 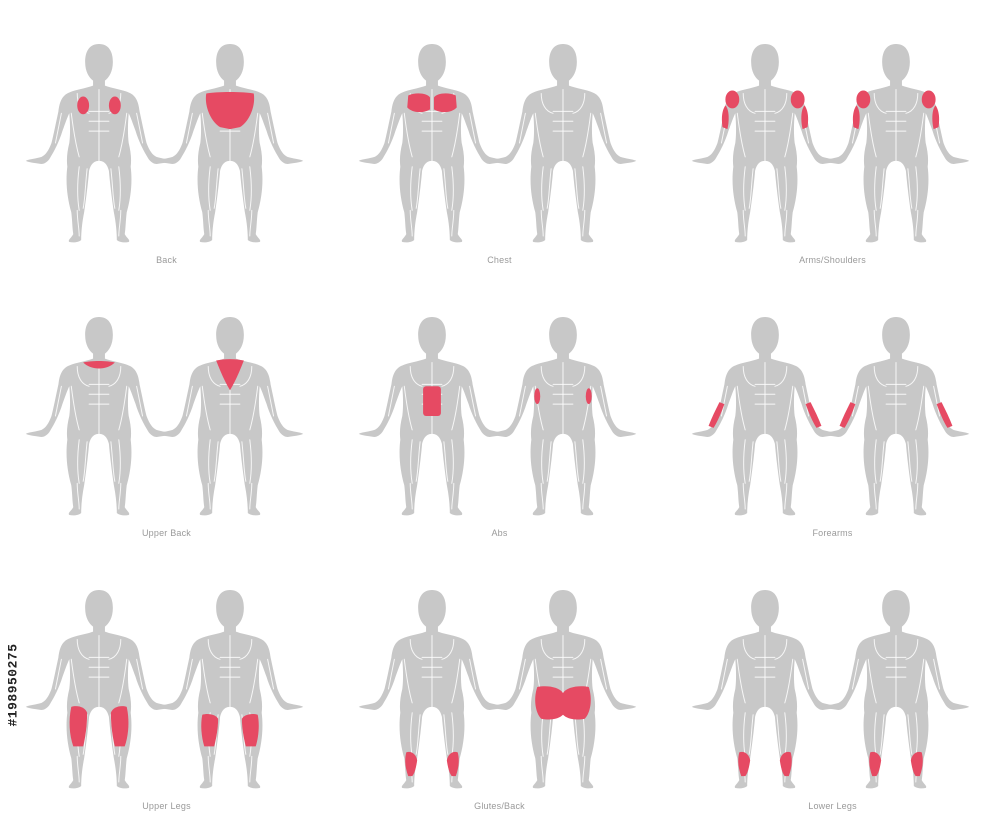 I want to click on panel-label: Upper Back, so click(x=166, y=533).